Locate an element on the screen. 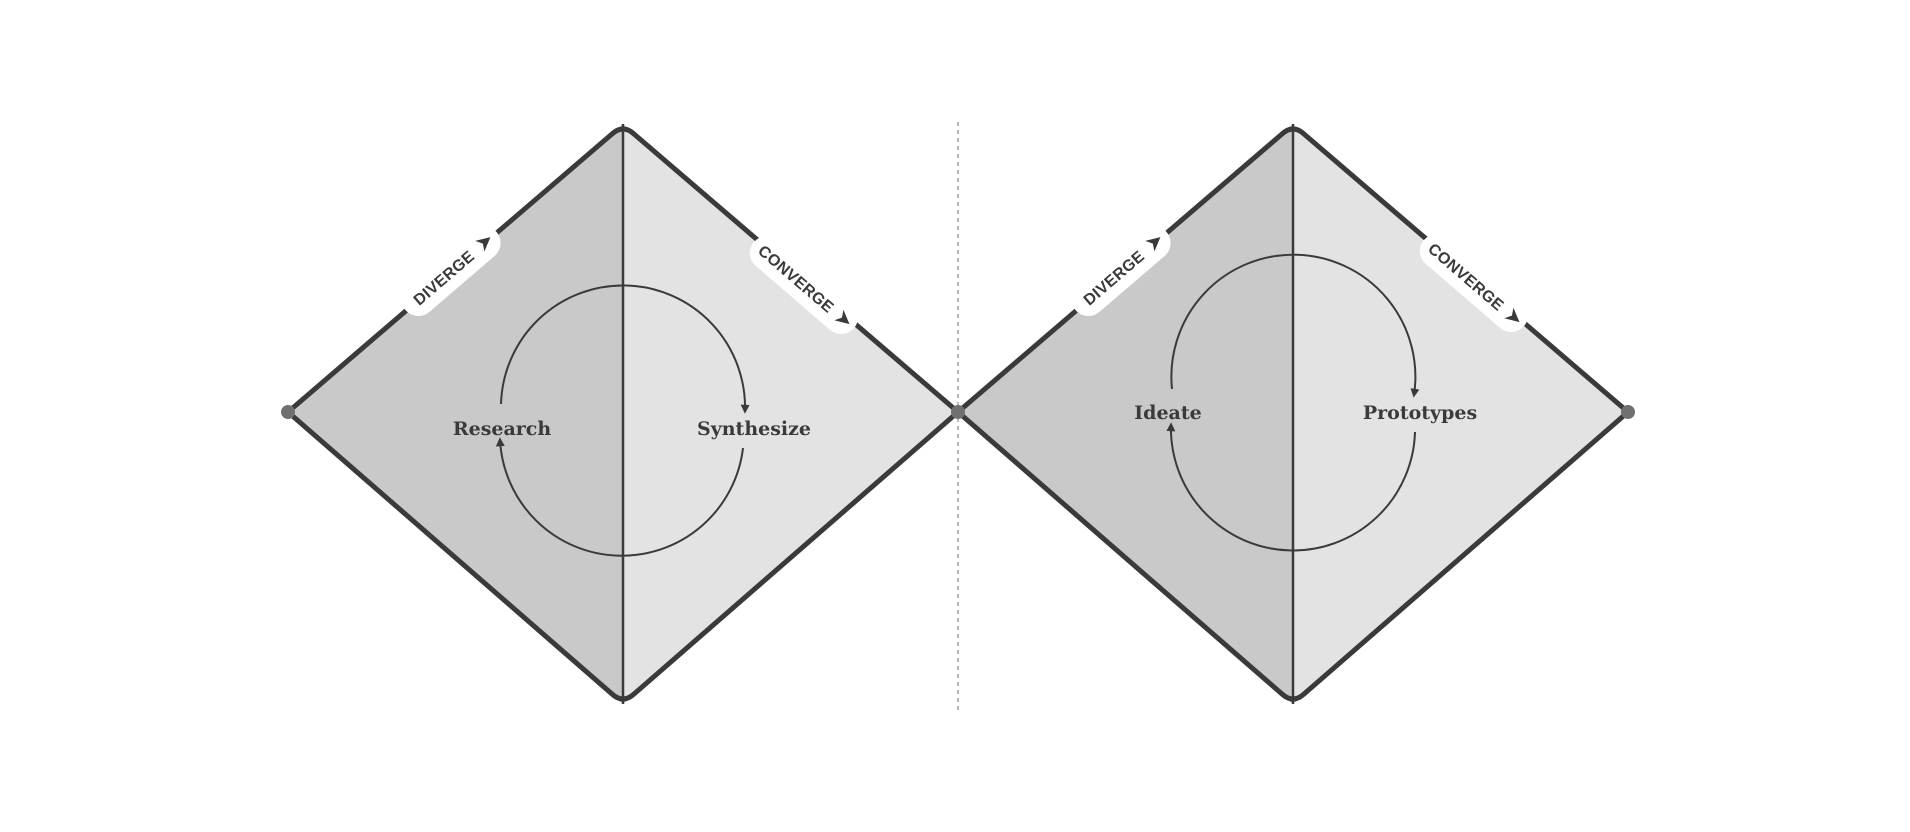  phase-label-research: Research is located at coordinates (502, 429).